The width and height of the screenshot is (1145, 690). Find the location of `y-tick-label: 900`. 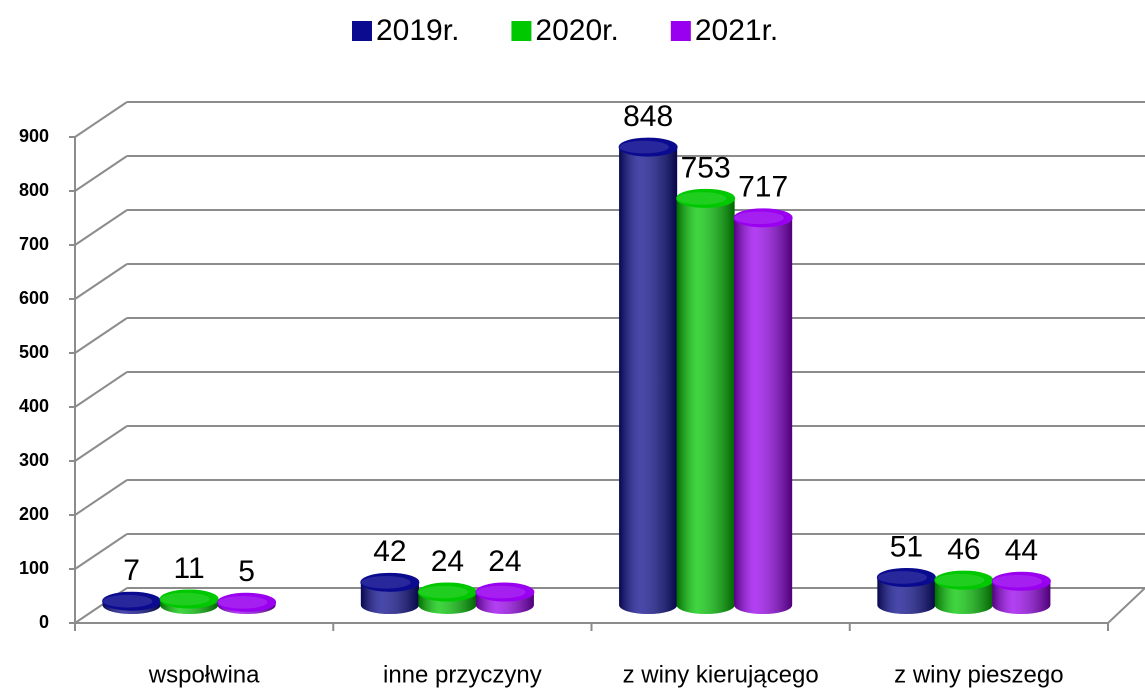

y-tick-label: 900 is located at coordinates (34, 136).